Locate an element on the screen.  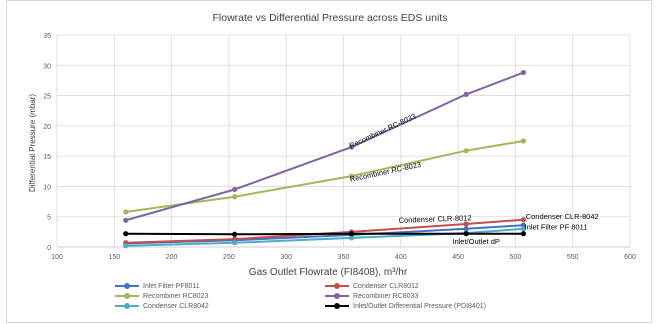
x-axis-label: Gas Outlet Flowrate (FI8408), m³/hr is located at coordinates (328, 272).